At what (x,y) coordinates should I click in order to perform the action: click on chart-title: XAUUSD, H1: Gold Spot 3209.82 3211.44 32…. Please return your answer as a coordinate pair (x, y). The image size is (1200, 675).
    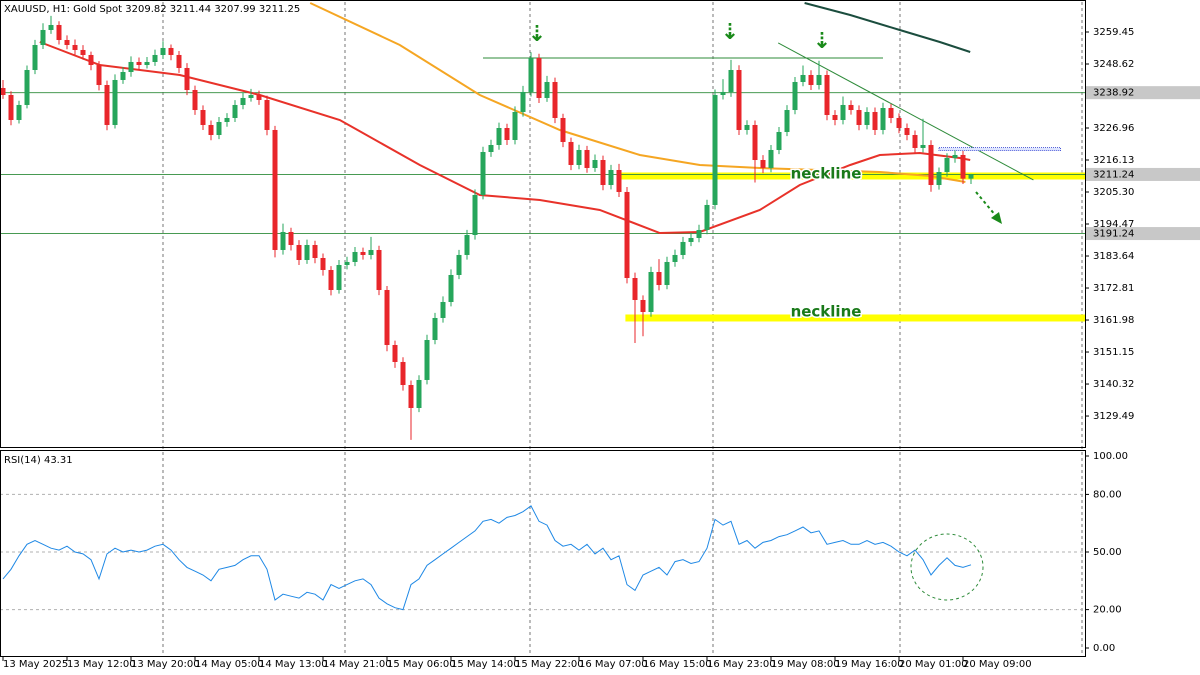
    Looking at the image, I should click on (152, 9).